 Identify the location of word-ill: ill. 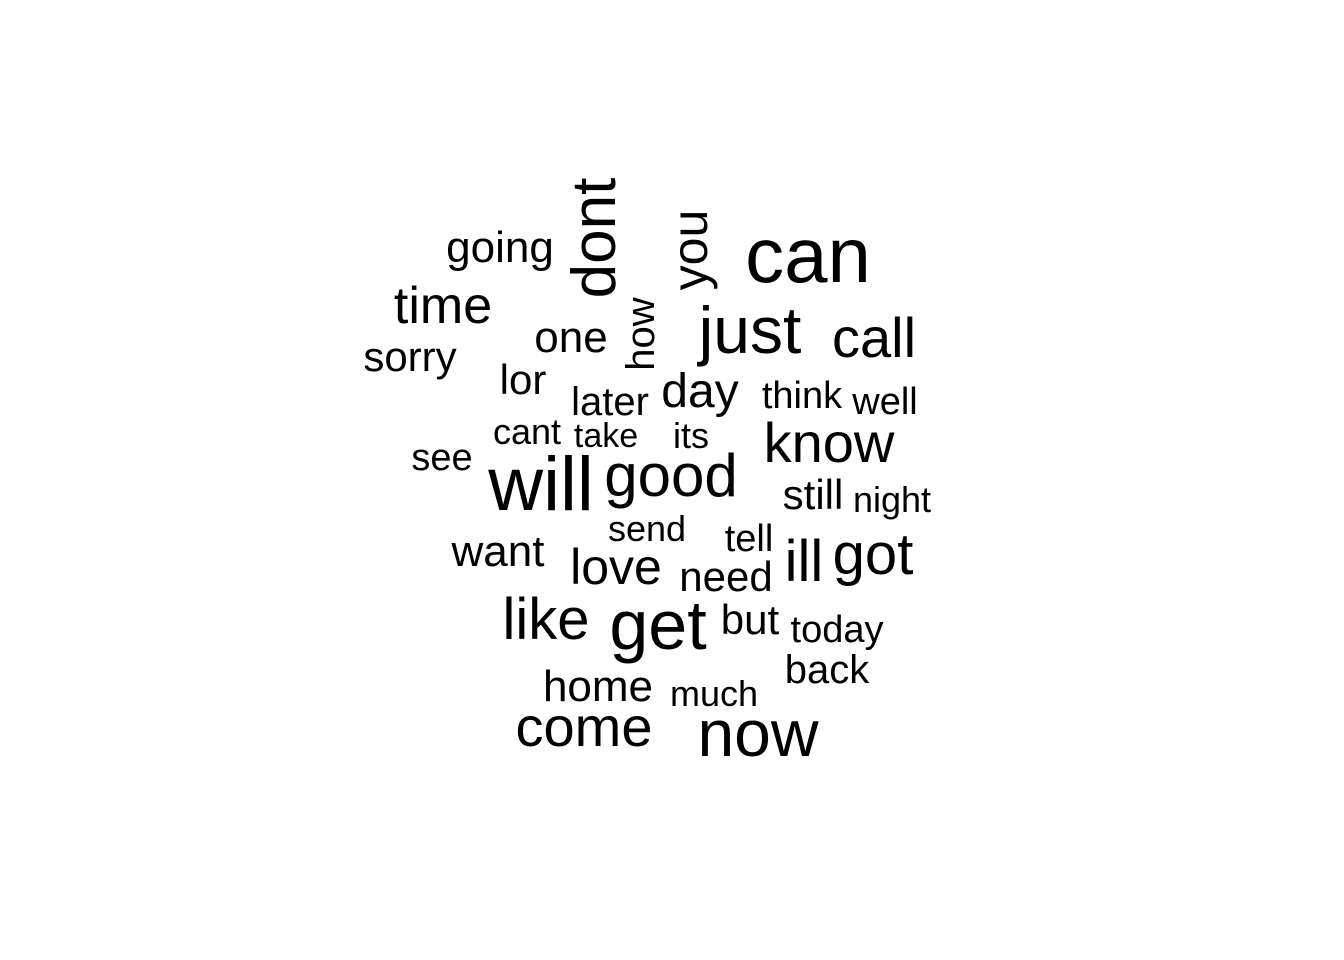
(804, 561).